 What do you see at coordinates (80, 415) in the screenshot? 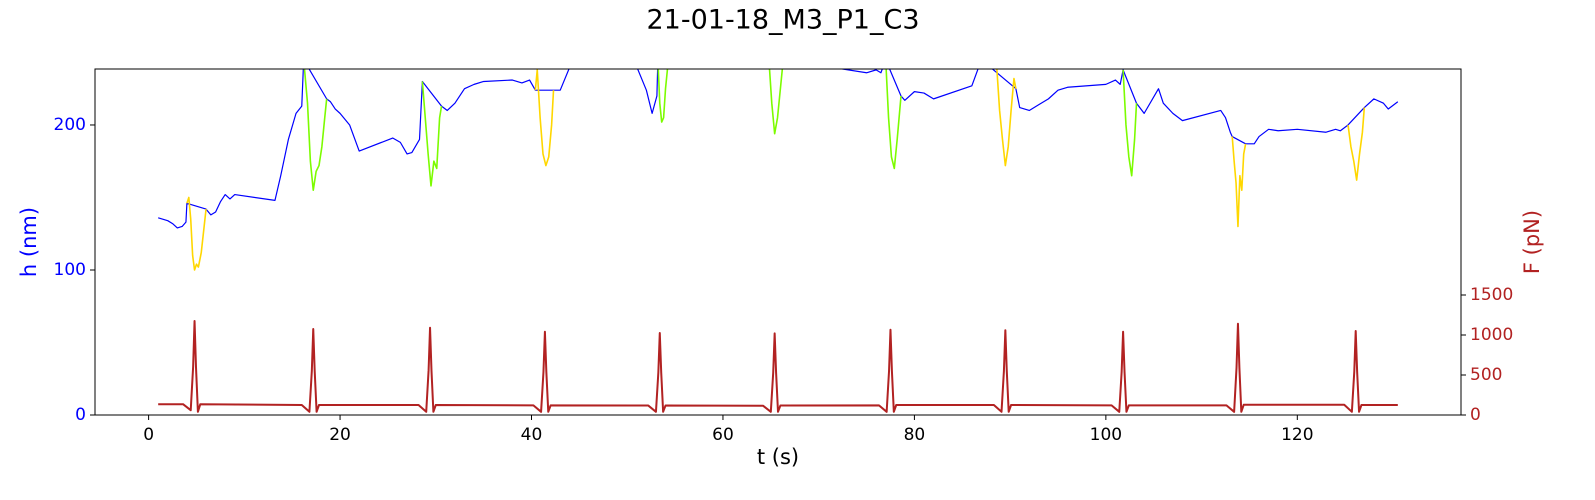
I see `y-tick-label: 0` at bounding box center [80, 415].